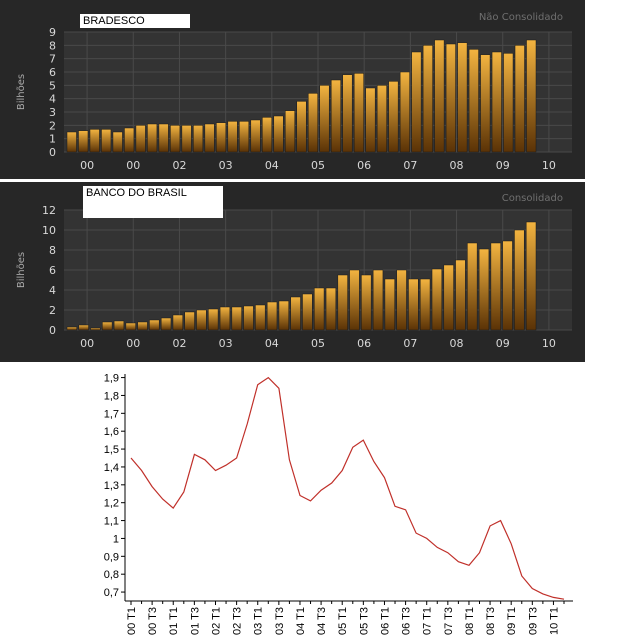 The height and width of the screenshot is (640, 639). What do you see at coordinates (410, 343) in the screenshot?
I see `x-tick-label: 07` at bounding box center [410, 343].